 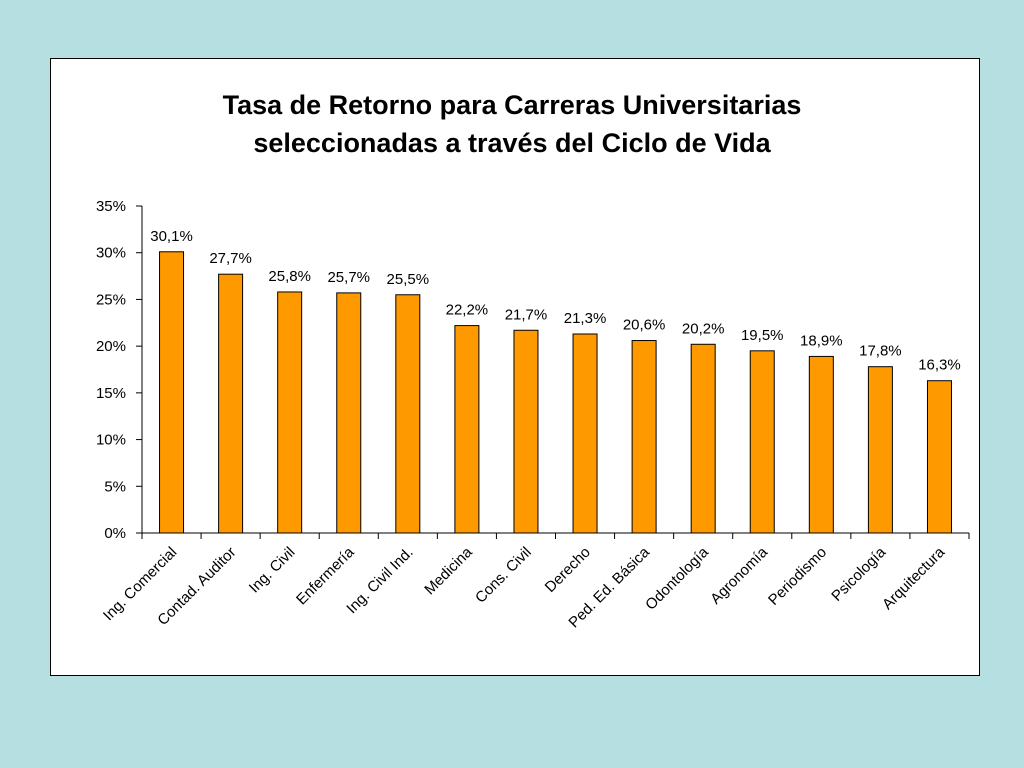 I want to click on y-tick-label: 25%, so click(x=111, y=299).